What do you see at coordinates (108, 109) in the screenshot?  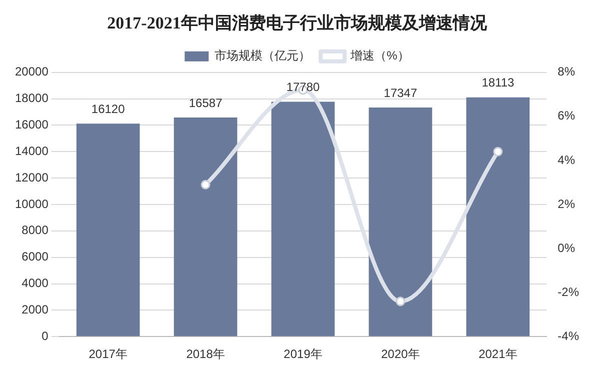 I see `data-label: 16120` at bounding box center [108, 109].